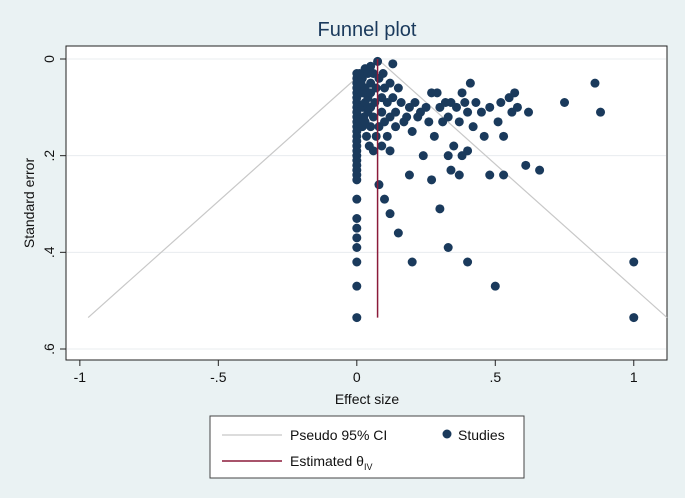 The image size is (685, 498). What do you see at coordinates (357, 377) in the screenshot?
I see `x-tick-label: 0` at bounding box center [357, 377].